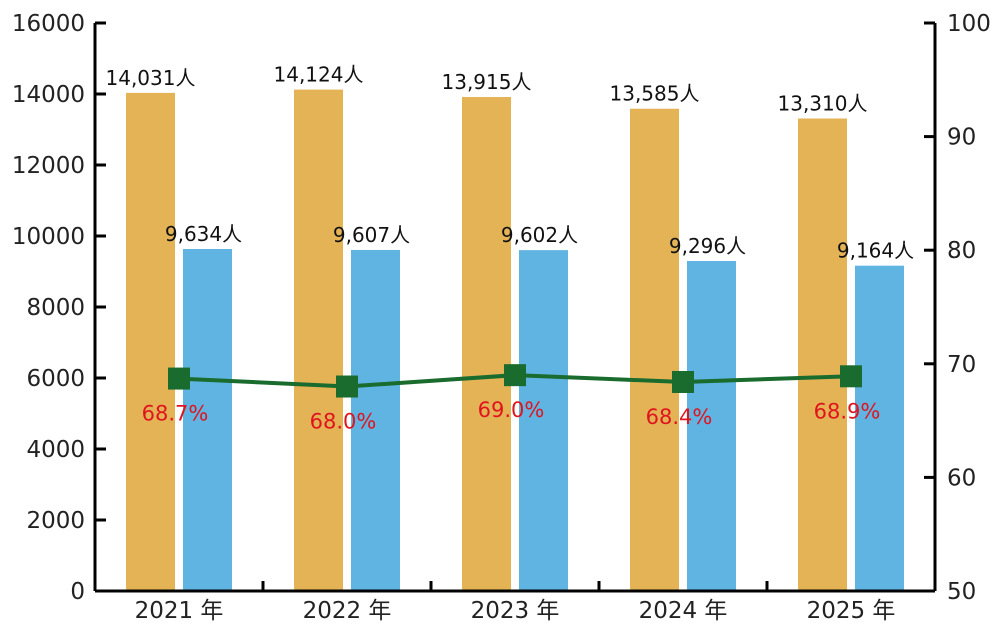 This screenshot has width=1000, height=640. I want to click on x-tick-label: 2025 年, so click(851, 611).